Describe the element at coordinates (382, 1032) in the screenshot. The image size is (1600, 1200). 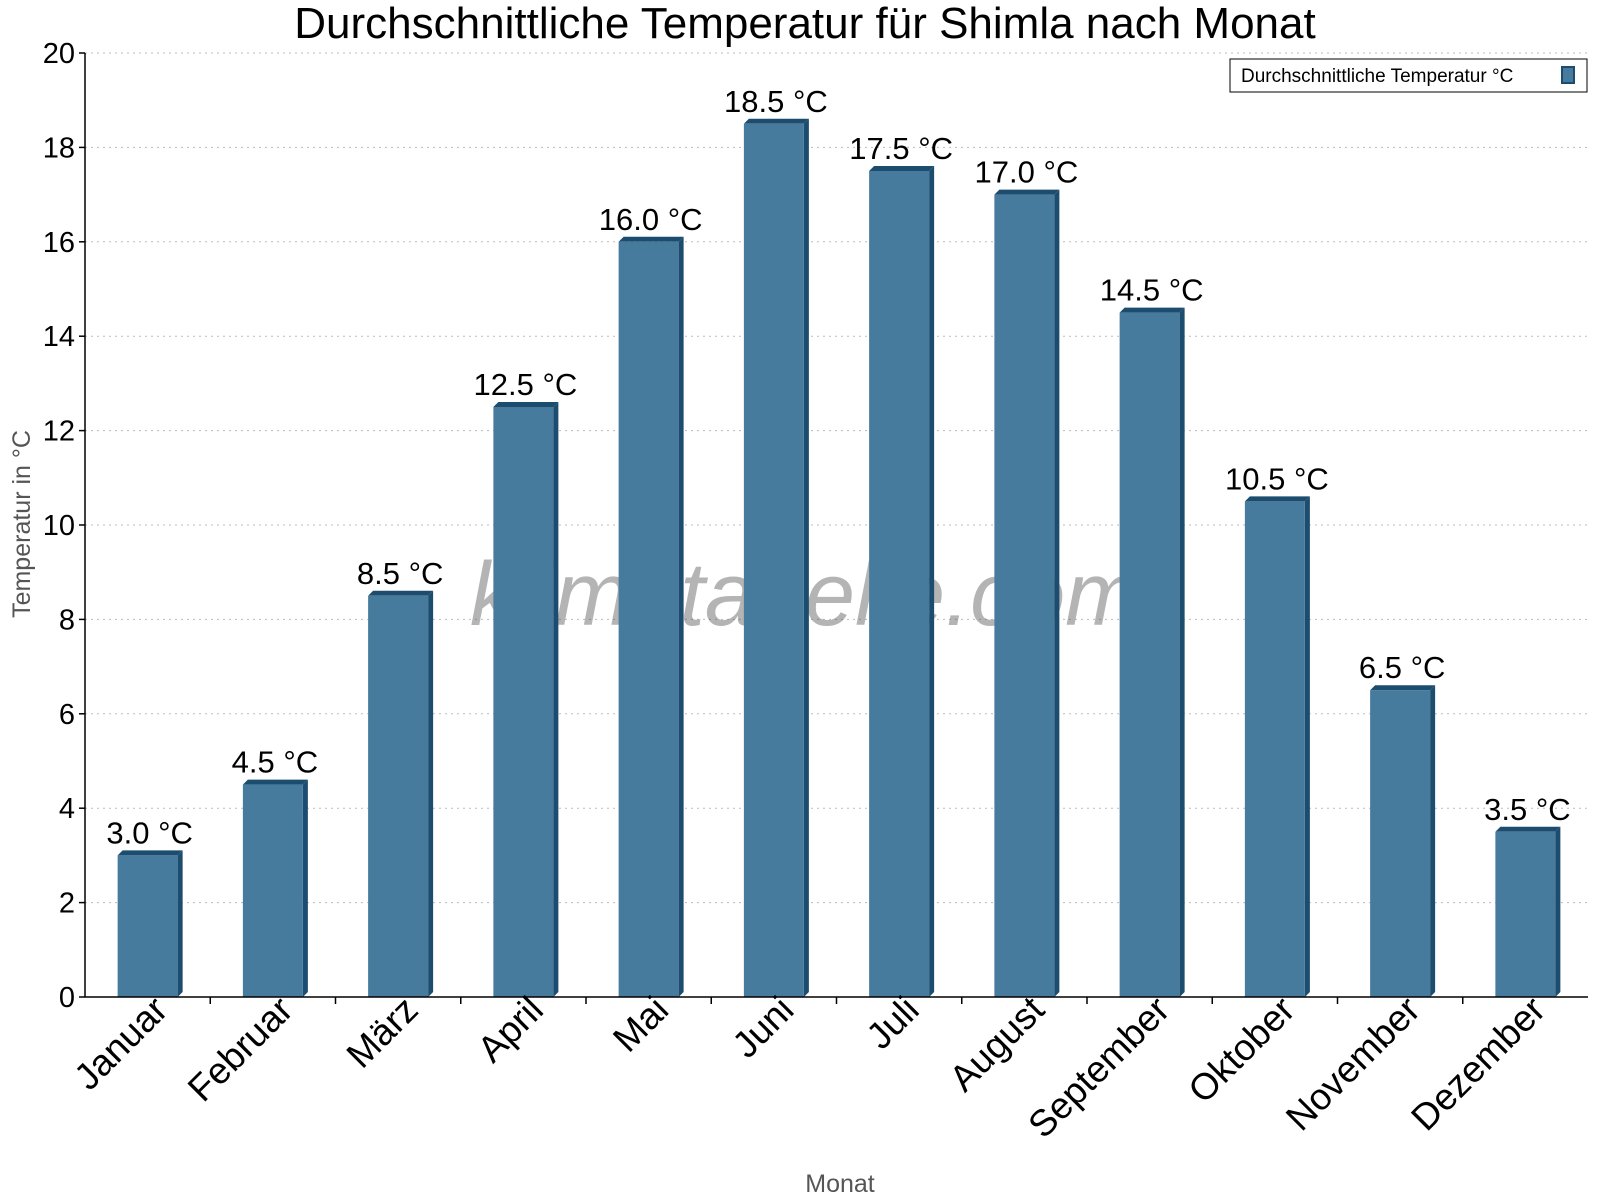
I see `x-tick-label: März` at that location.